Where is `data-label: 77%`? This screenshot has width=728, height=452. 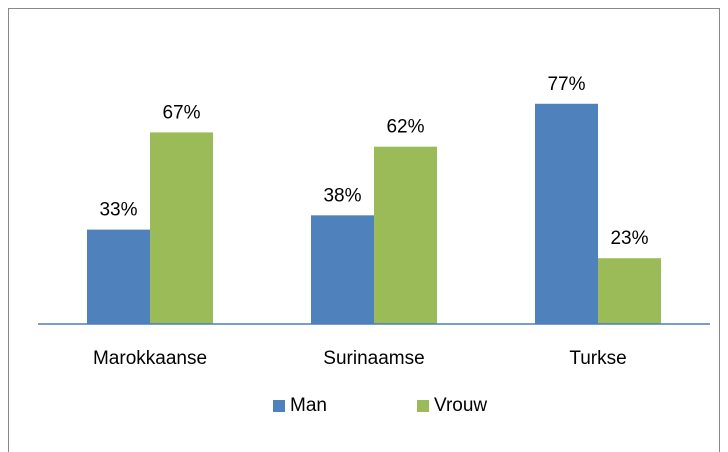 data-label: 77% is located at coordinates (566, 84).